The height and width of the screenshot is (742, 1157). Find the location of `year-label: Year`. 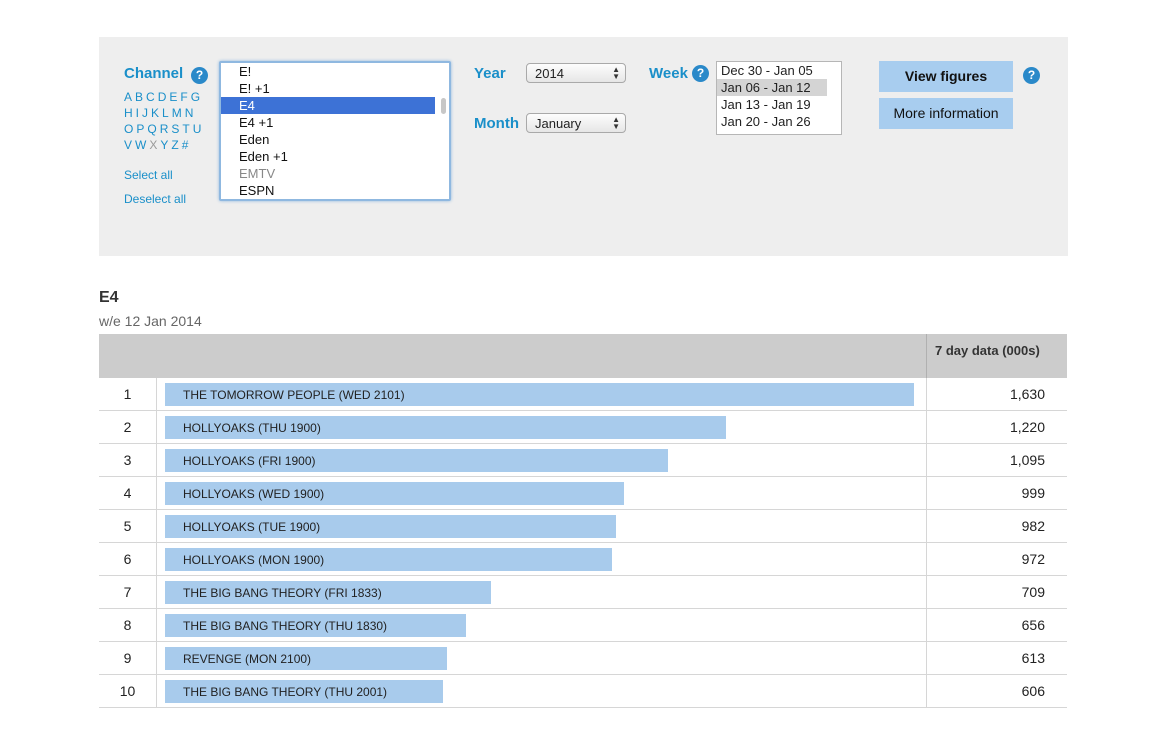

year-label: Year is located at coordinates (490, 73).